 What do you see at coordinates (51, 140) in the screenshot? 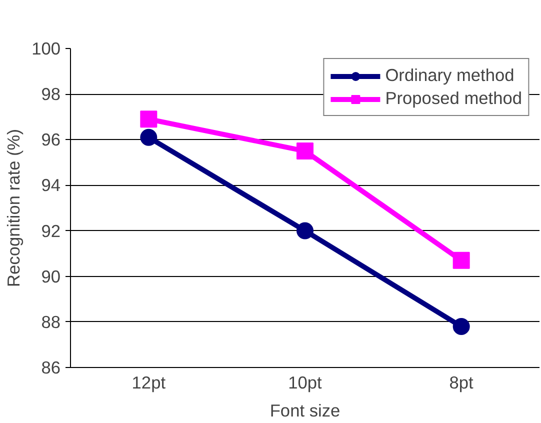
I see `y-tick-label: 96` at bounding box center [51, 140].